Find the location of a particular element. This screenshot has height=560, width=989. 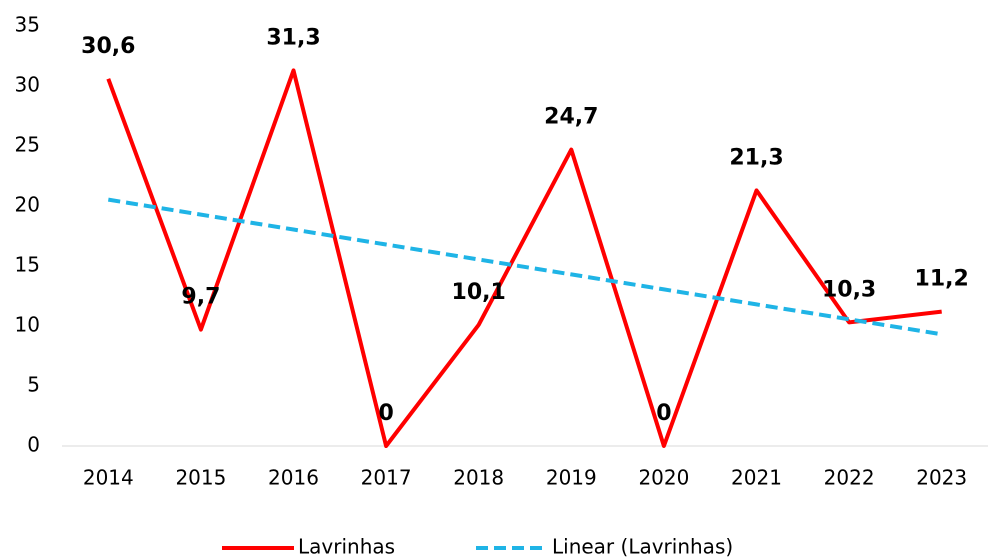

data-label: 11,2 is located at coordinates (942, 279).